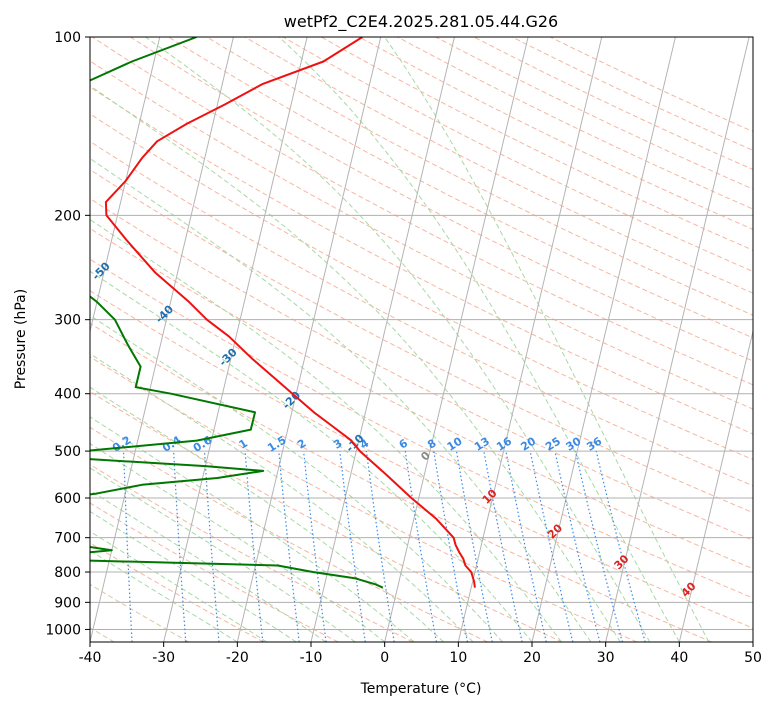  What do you see at coordinates (532, 658) in the screenshot?
I see `x-tick-label: 20` at bounding box center [532, 658].